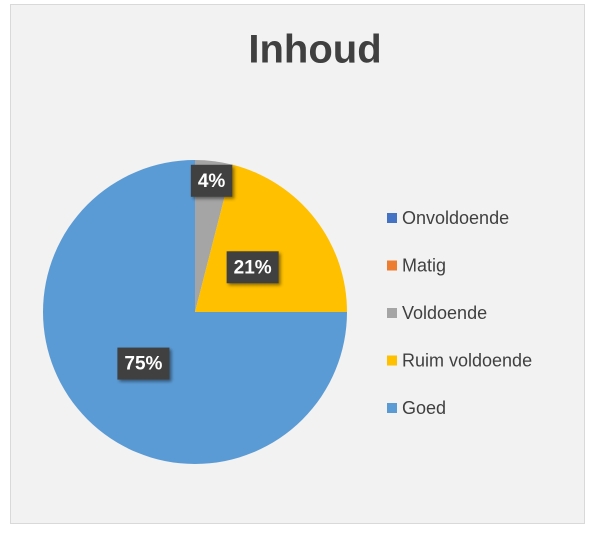 The image size is (595, 536). I want to click on data-label: 21%, so click(252, 267).